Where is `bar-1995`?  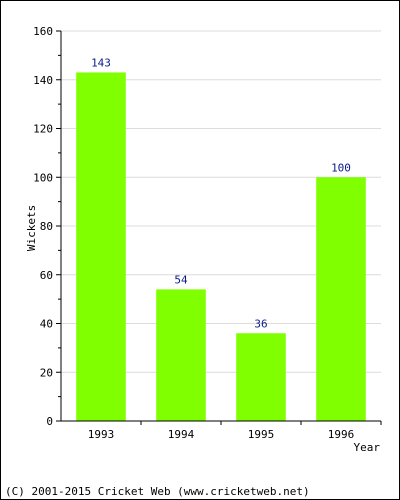
bar-1995 is located at coordinates (261, 377).